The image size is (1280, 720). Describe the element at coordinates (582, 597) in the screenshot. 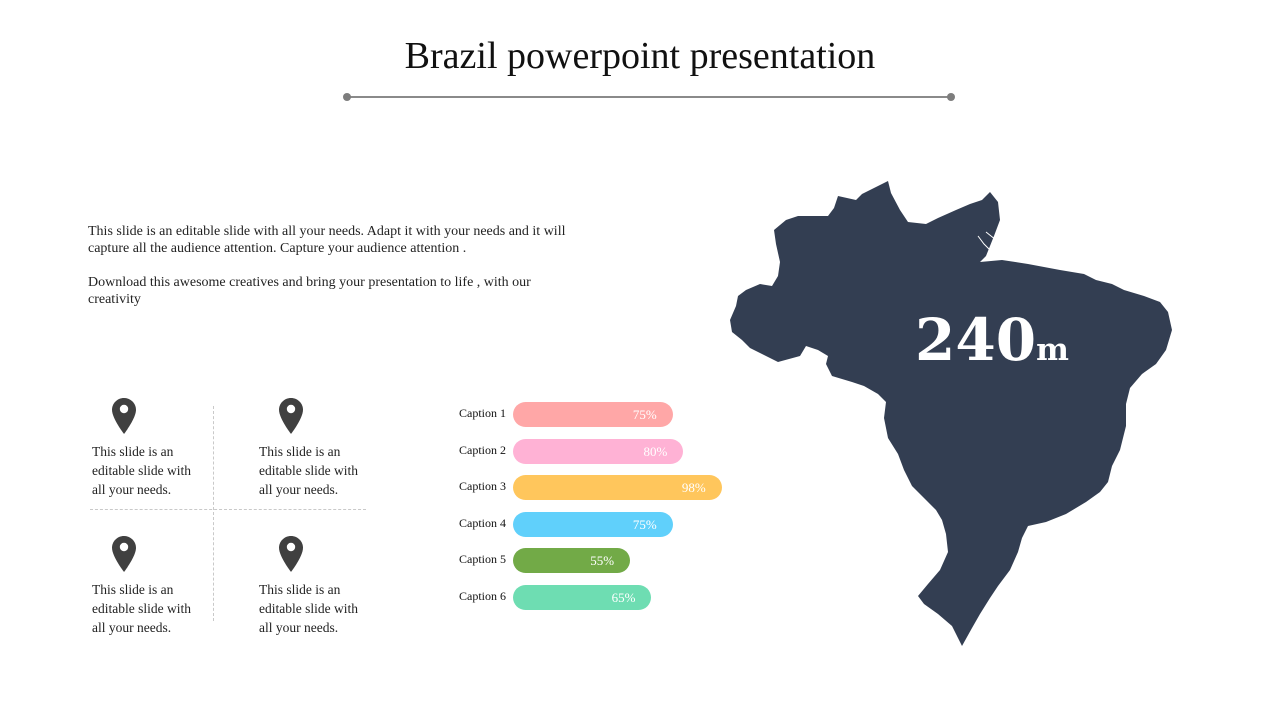

I see `bar-fill: 65%` at that location.